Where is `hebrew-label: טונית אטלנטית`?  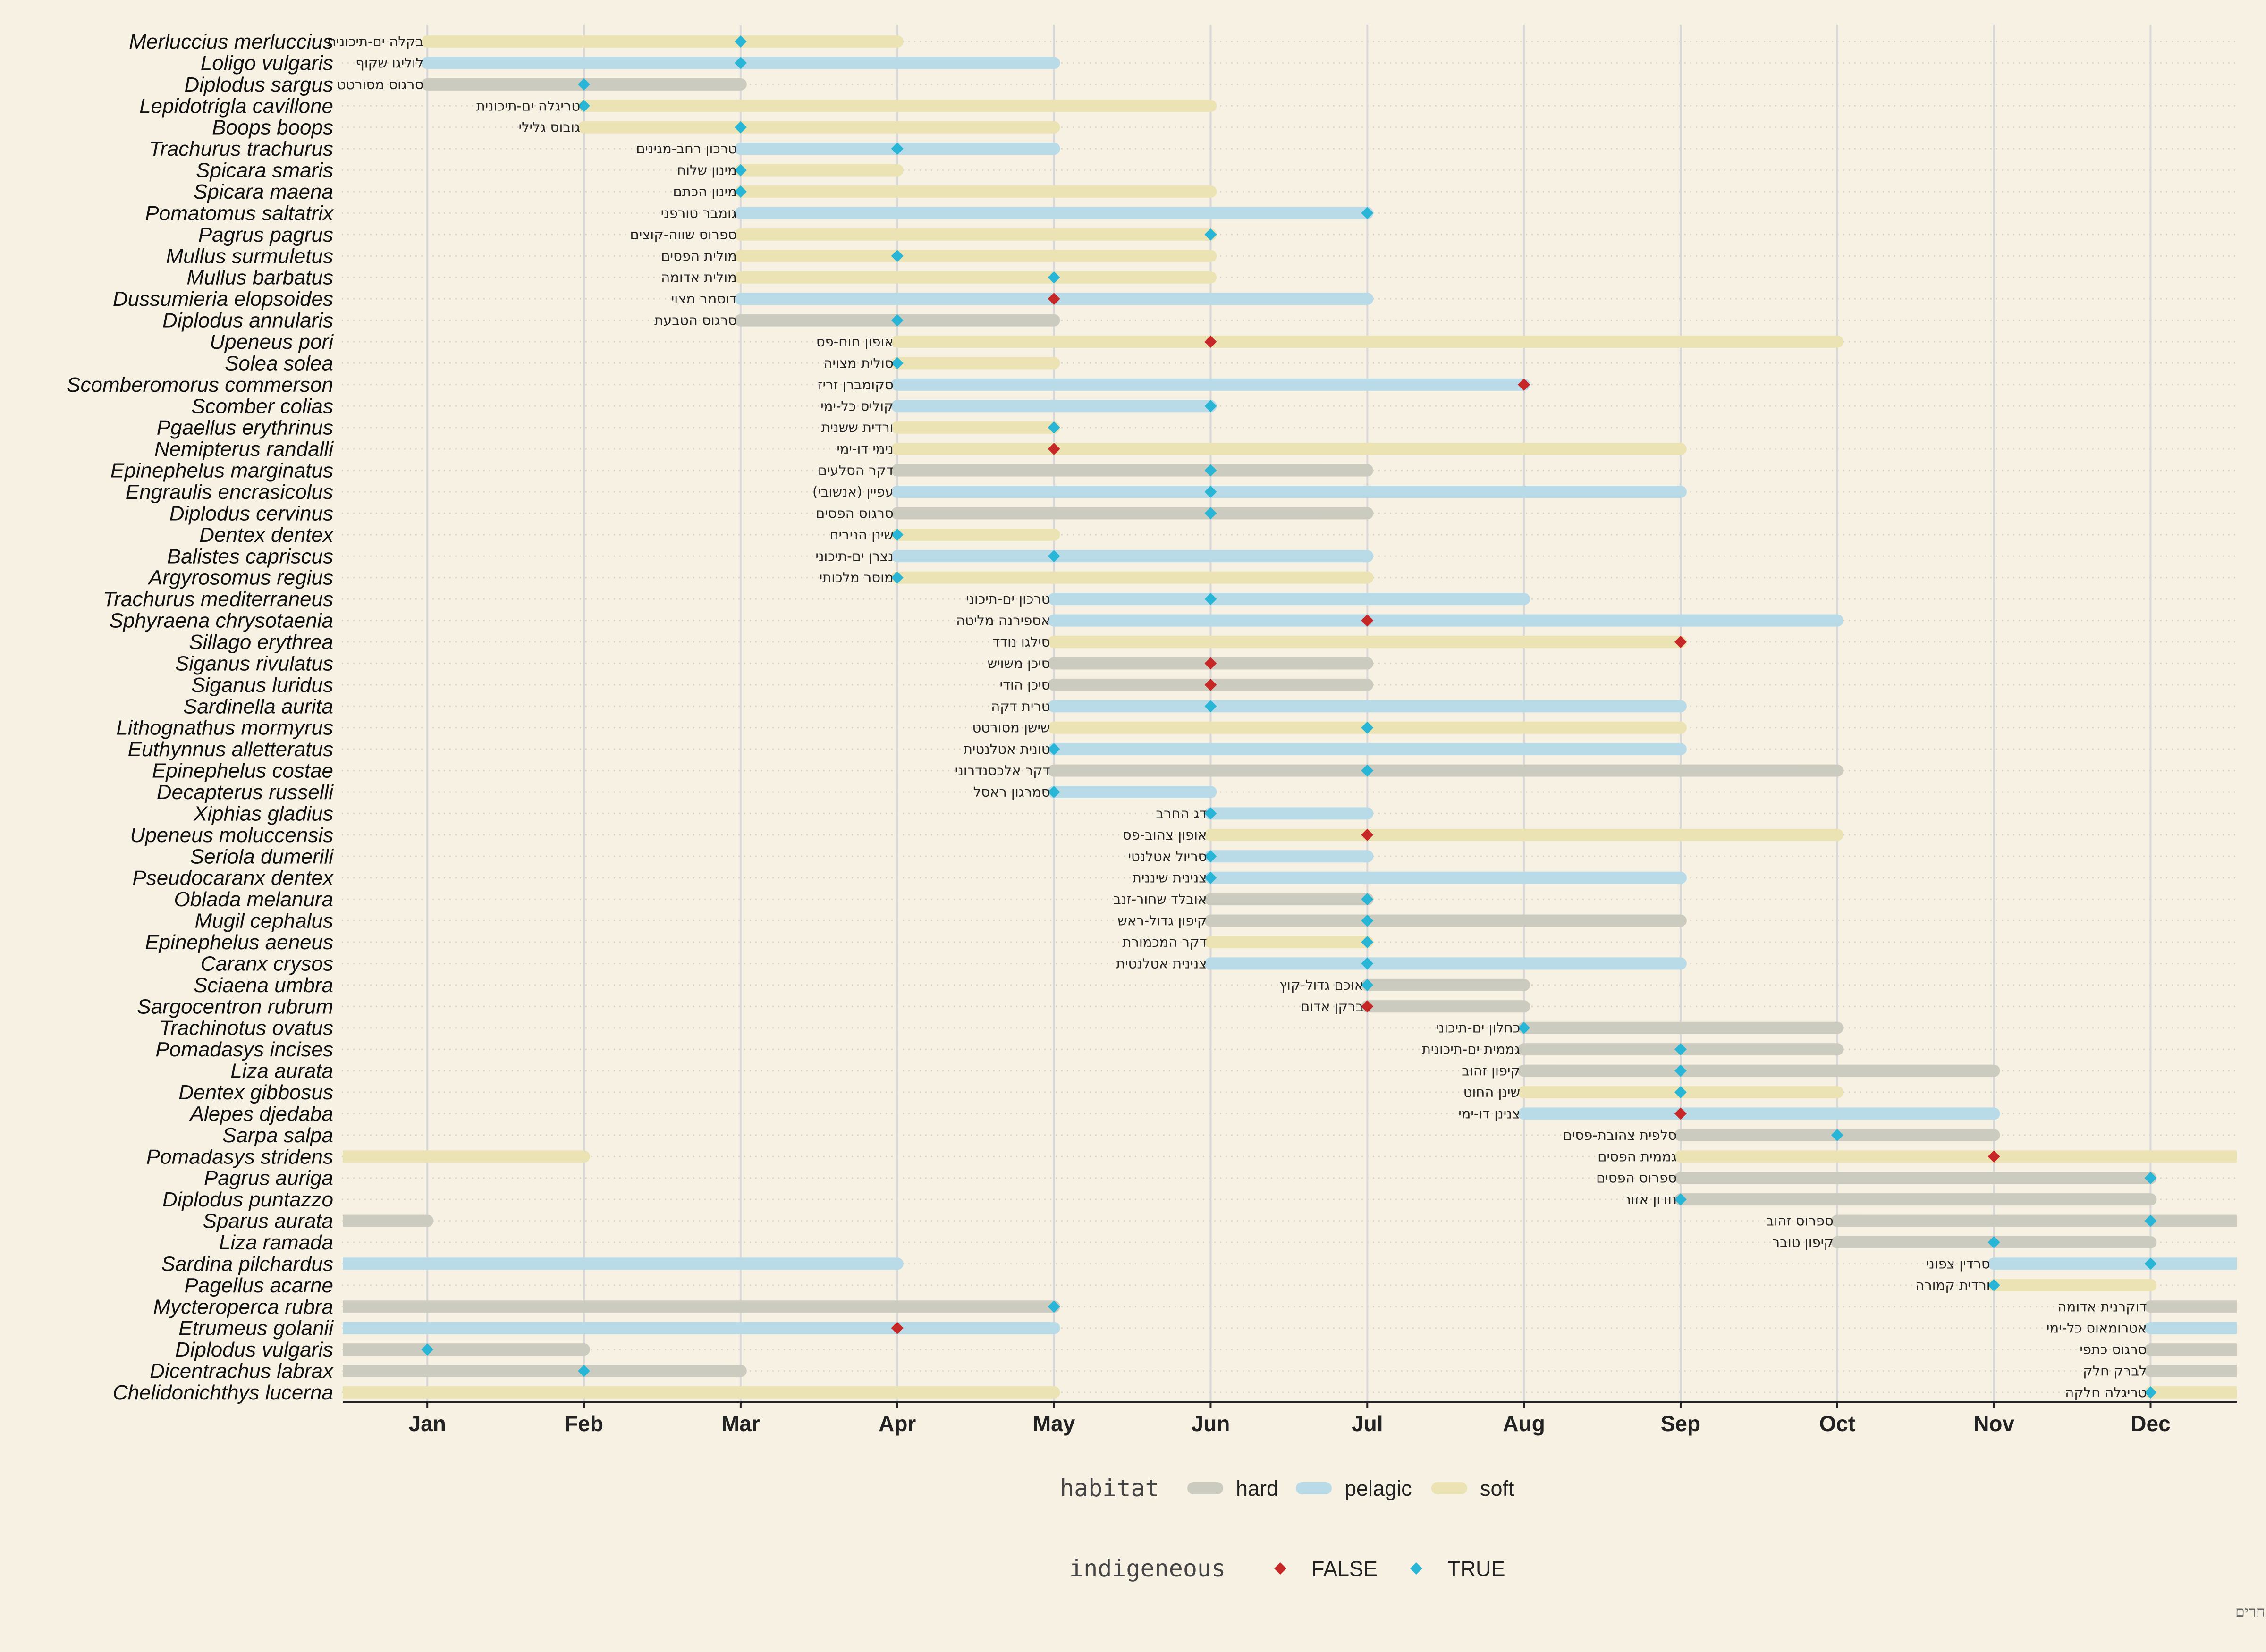
hebrew-label: טונית אטלנטית is located at coordinates (1007, 749).